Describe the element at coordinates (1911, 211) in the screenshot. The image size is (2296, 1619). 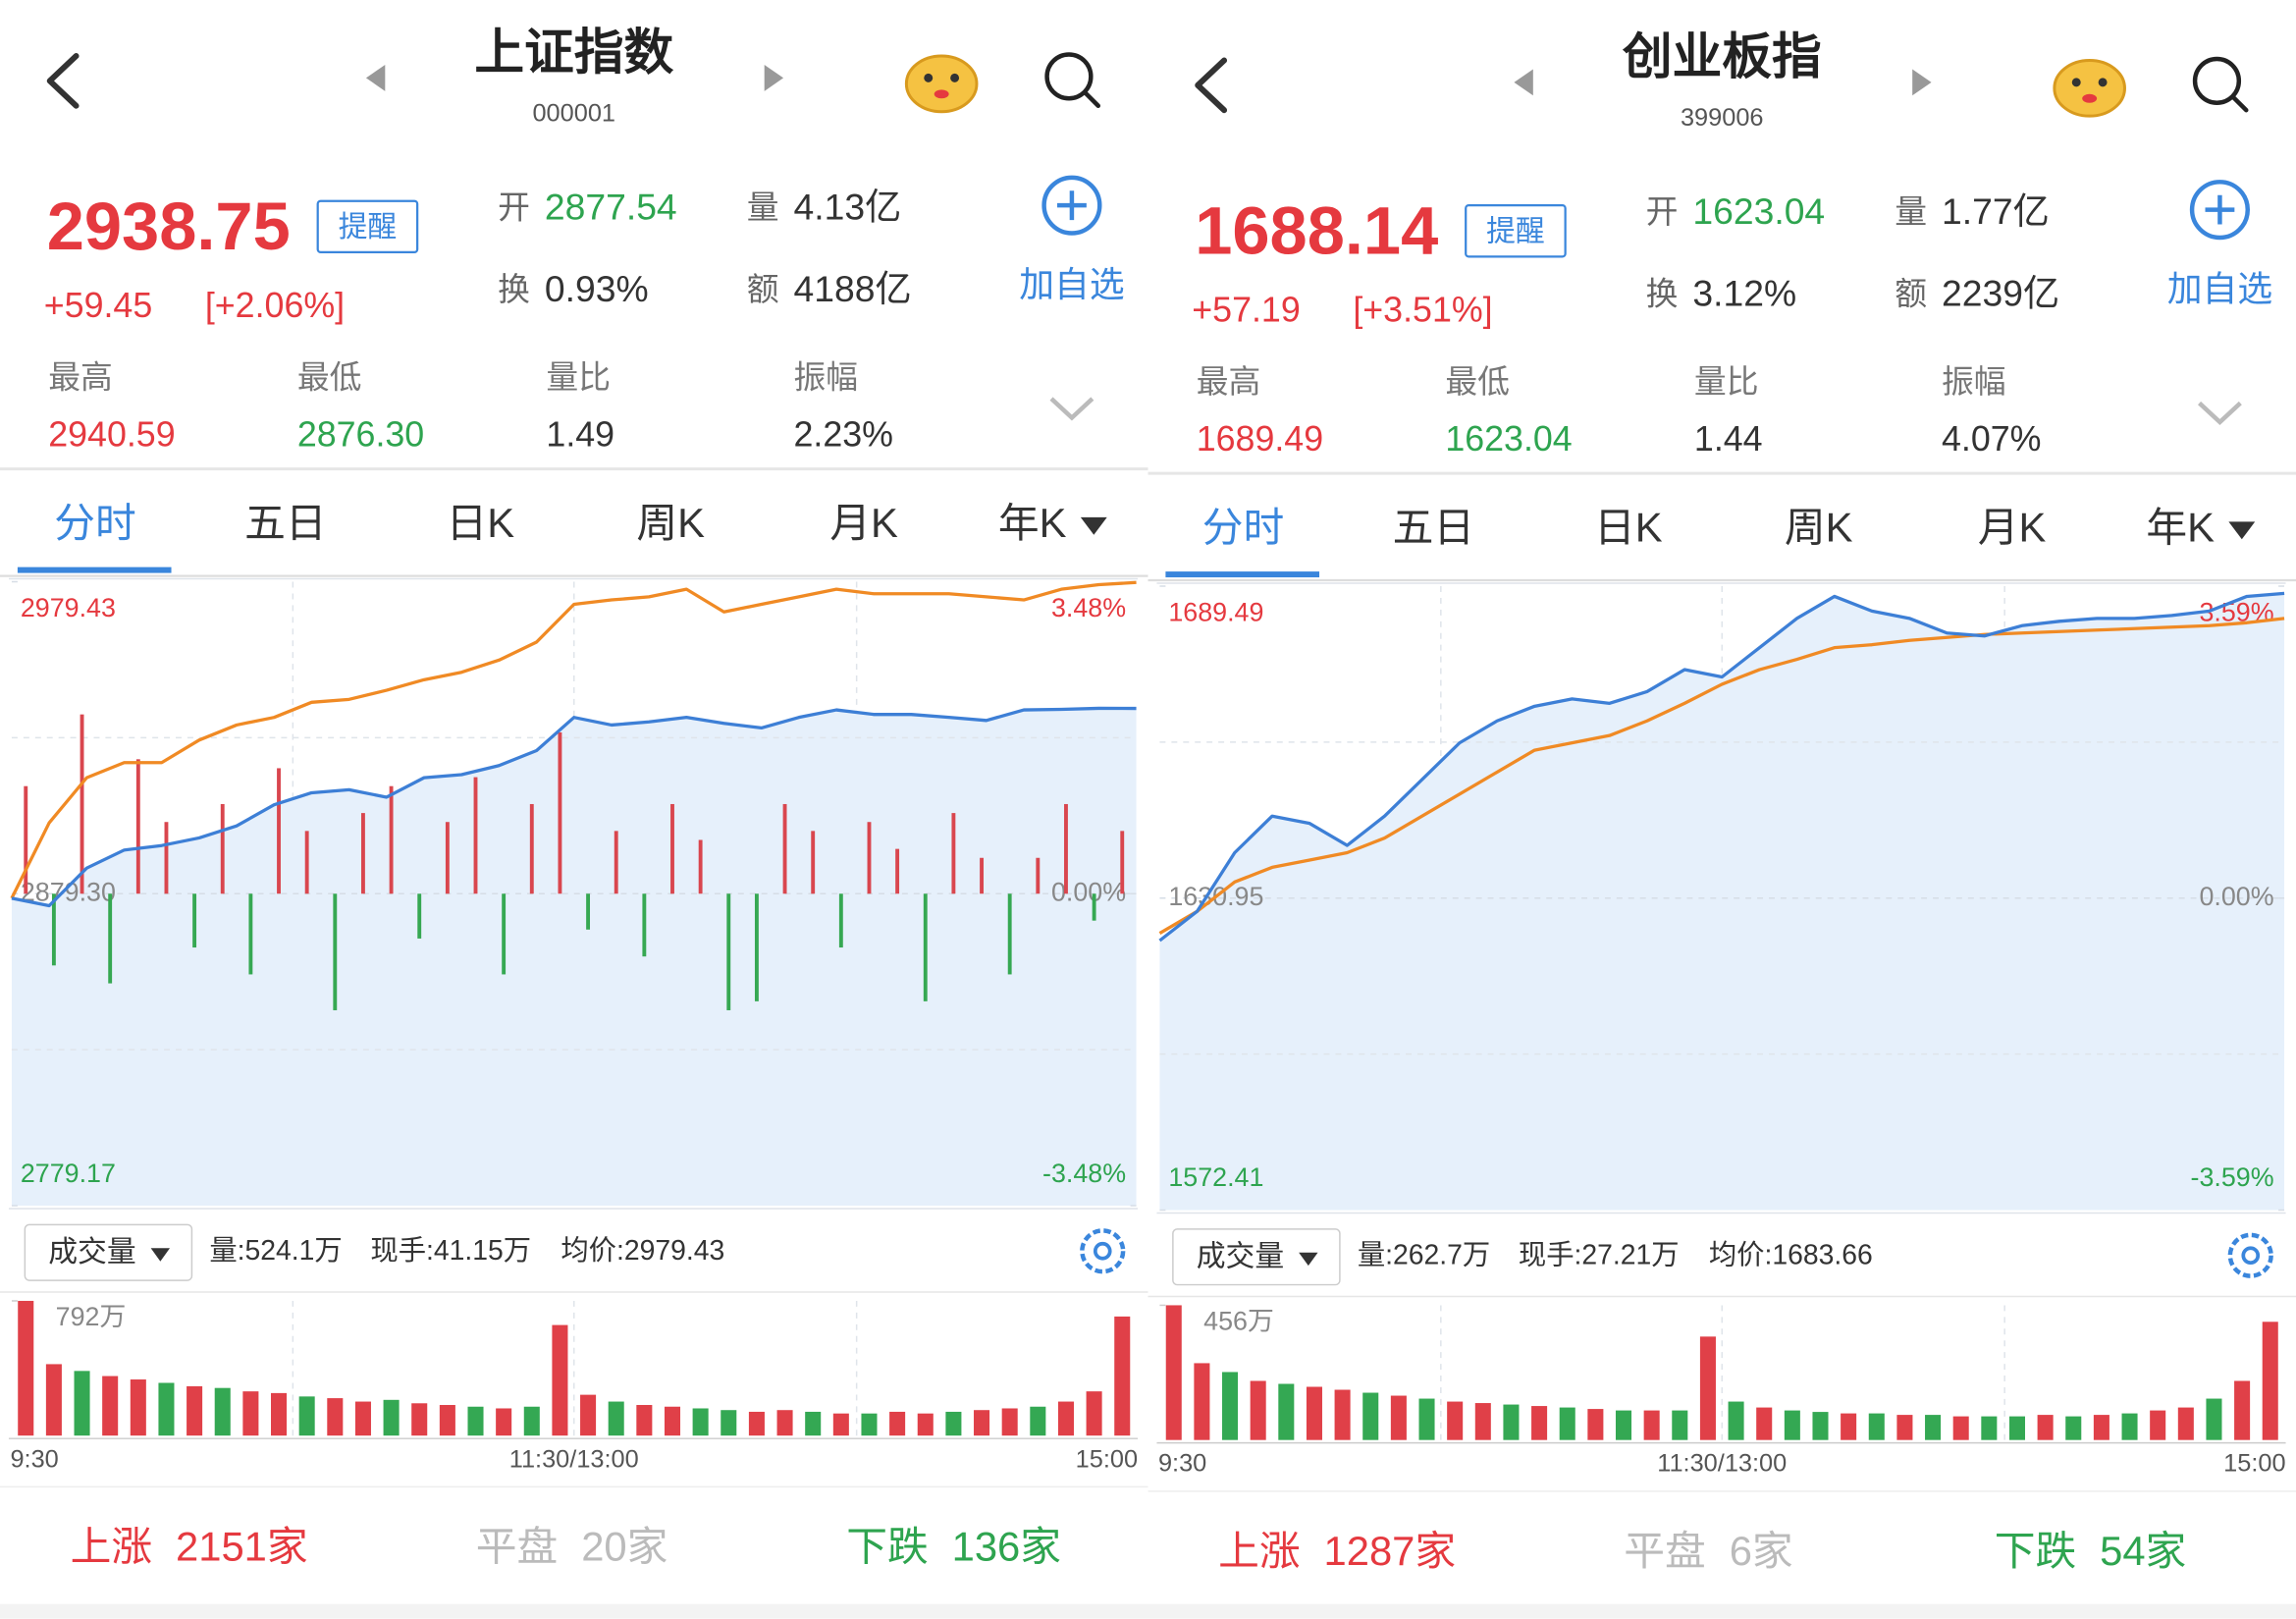
I see `quote-field-label: 量` at that location.